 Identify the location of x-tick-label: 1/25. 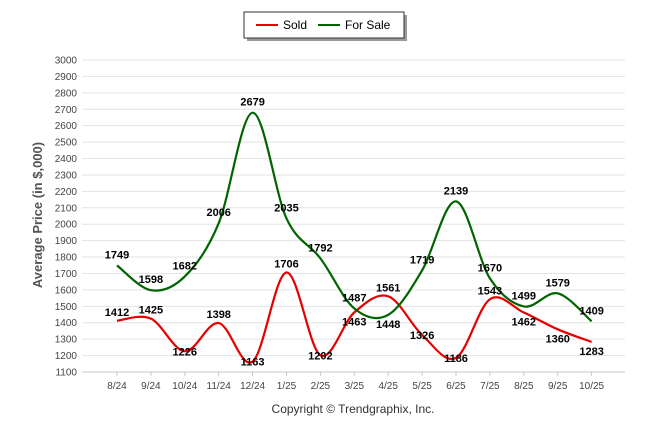
(287, 386).